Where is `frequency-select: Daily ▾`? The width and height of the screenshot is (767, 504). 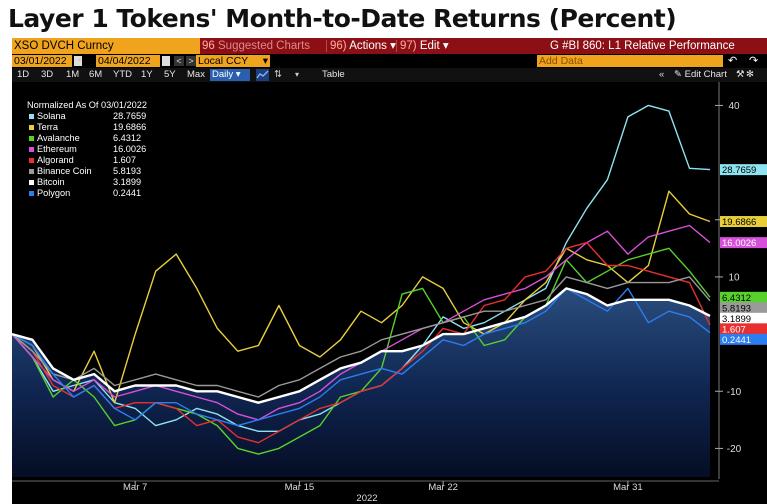 frequency-select: Daily ▾ is located at coordinates (230, 75).